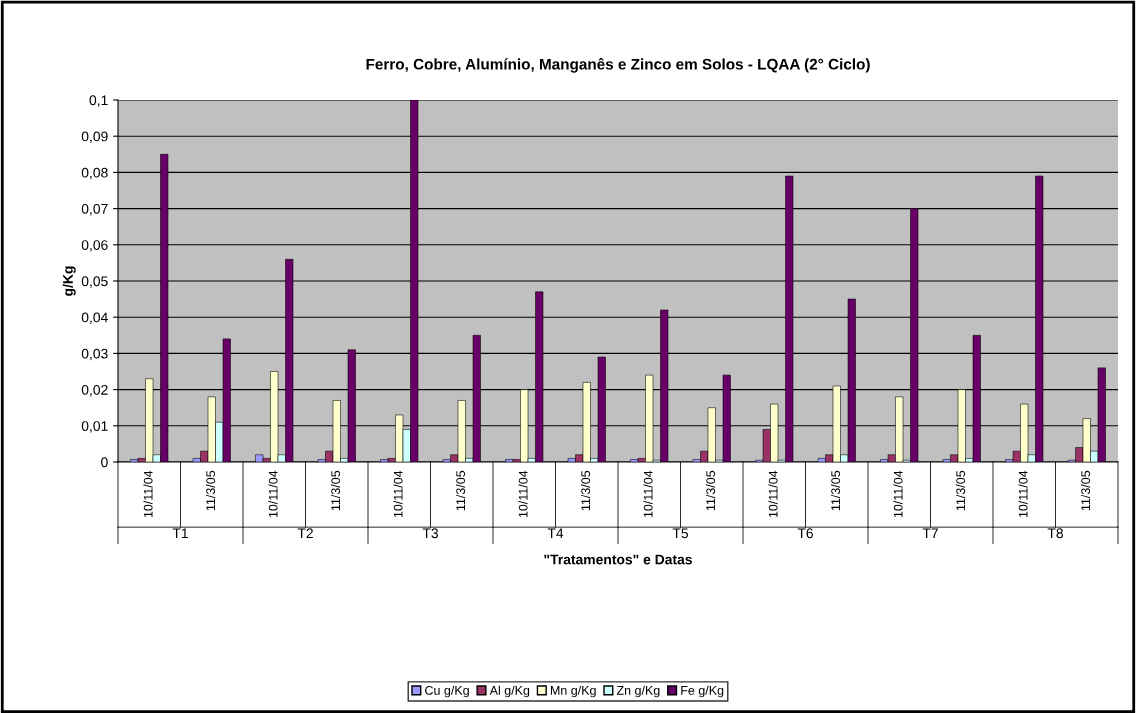  I want to click on text: T1, so click(180, 533).